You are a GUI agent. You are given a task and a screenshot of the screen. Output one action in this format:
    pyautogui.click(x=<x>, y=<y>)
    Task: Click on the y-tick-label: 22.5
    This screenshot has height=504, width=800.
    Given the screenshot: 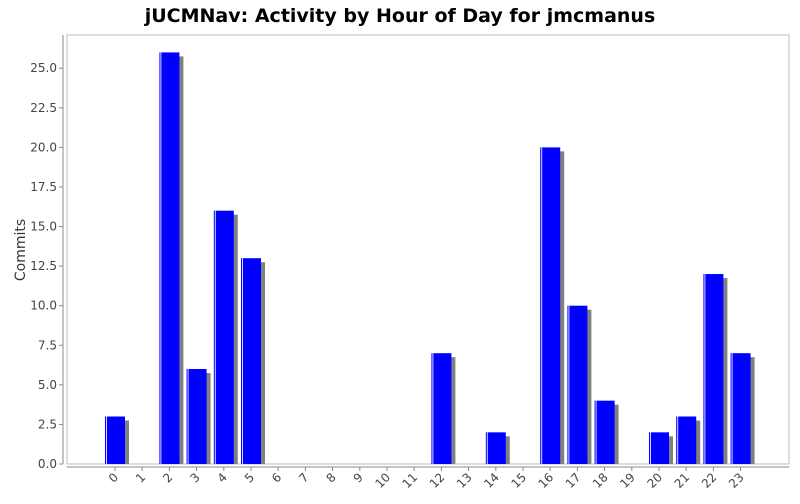 What is the action you would take?
    pyautogui.click(x=43, y=108)
    